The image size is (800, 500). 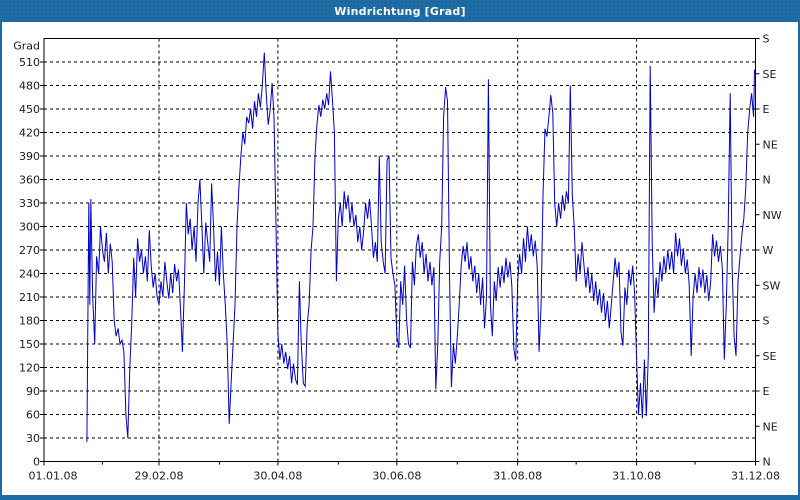 What do you see at coordinates (29, 344) in the screenshot?
I see `y-axis-tick-label-left: 150` at bounding box center [29, 344].